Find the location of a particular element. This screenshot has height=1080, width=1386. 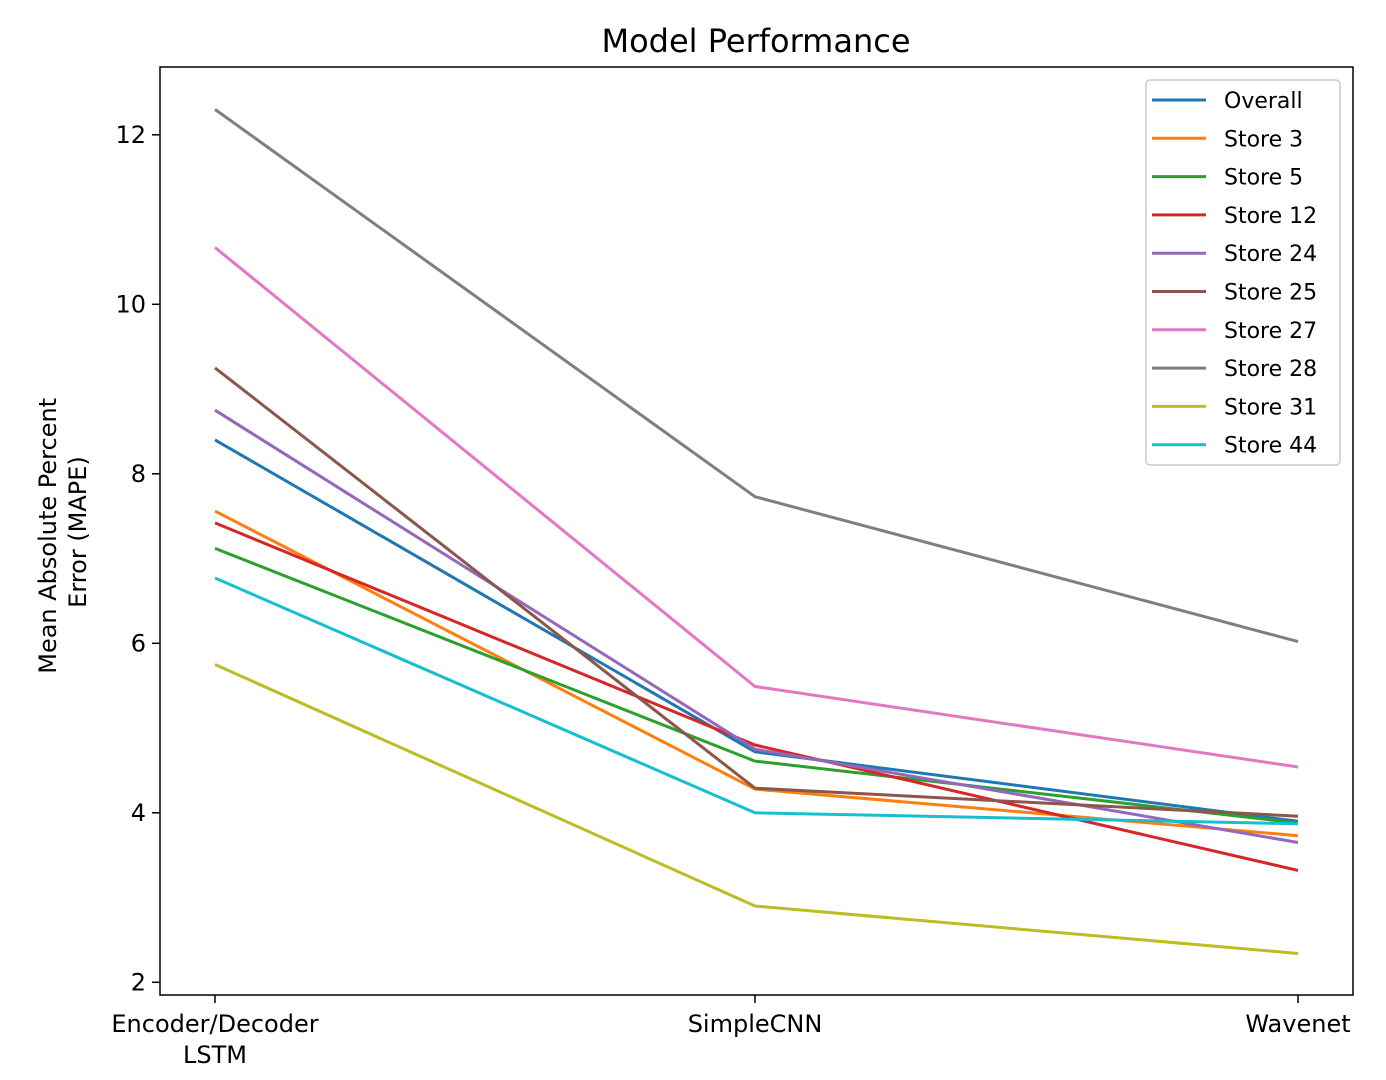

y-axis-label-line-2: Error (MAPE) is located at coordinates (78, 532).